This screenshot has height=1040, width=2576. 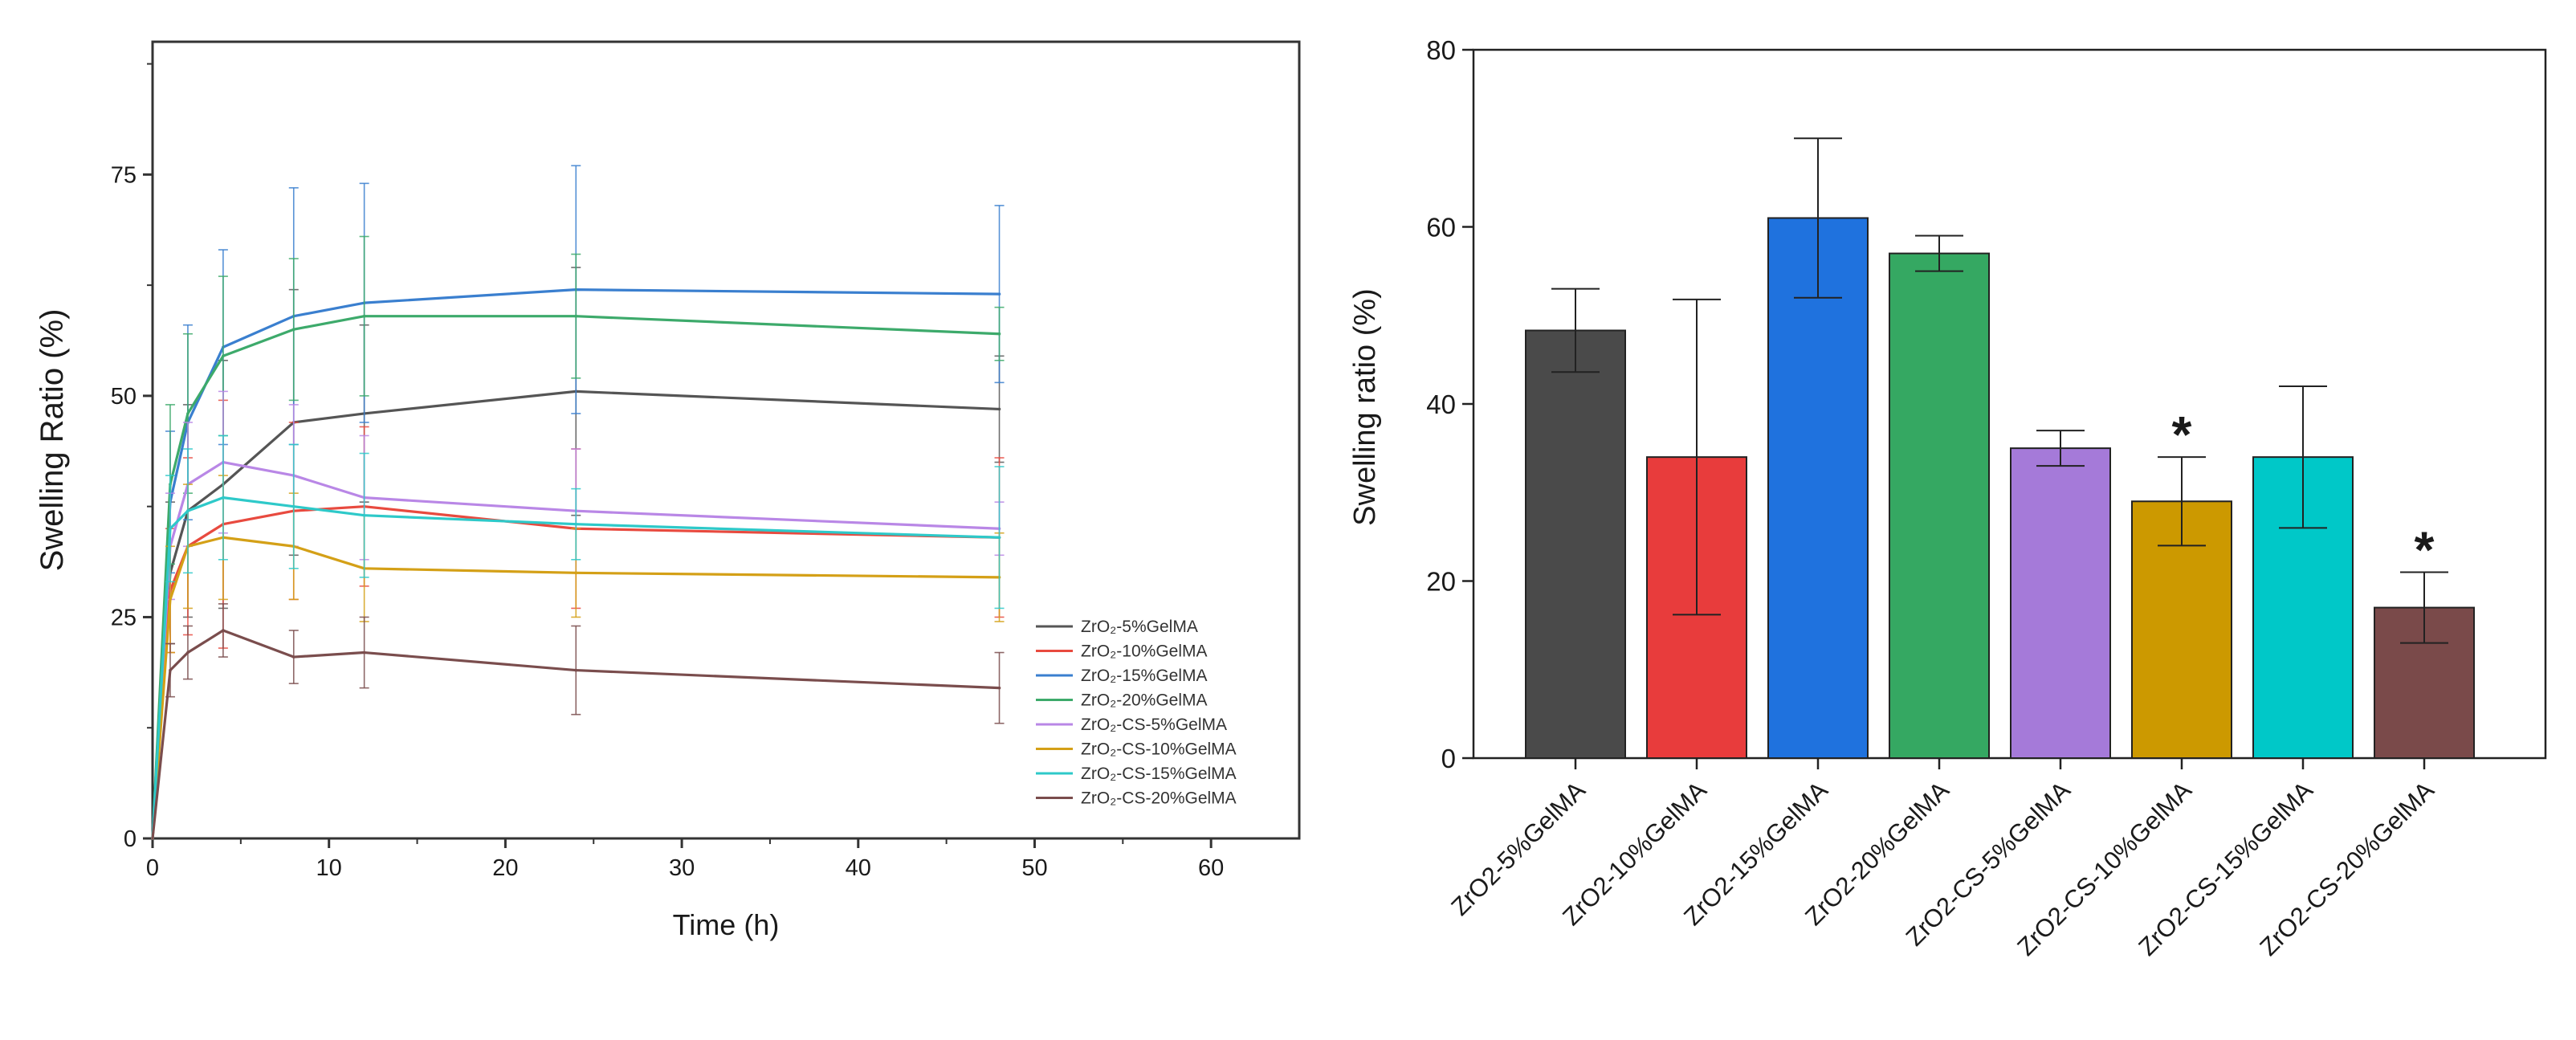 I want to click on legend-label: ZrO₂-20%GelMA, so click(x=1144, y=700).